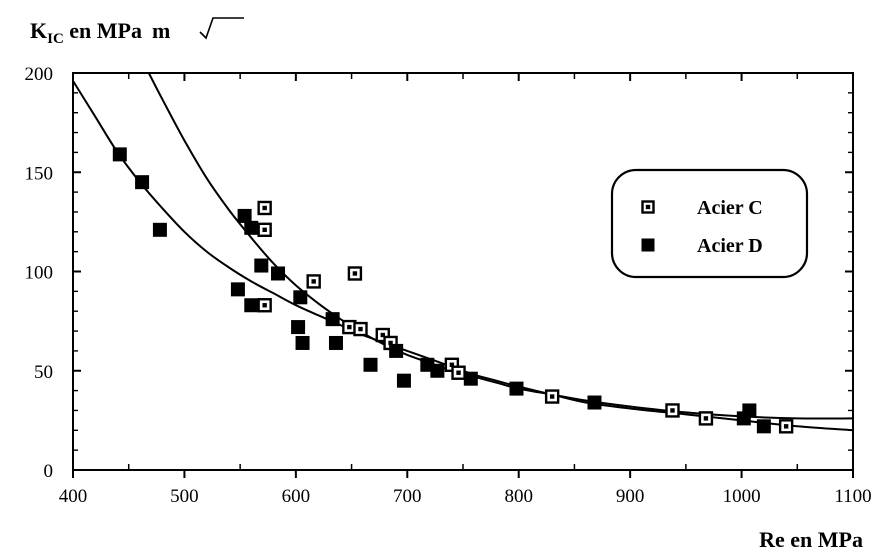 Image resolution: width=889 pixels, height=560 pixels. I want to click on y-tick-label: 0, so click(49, 471).